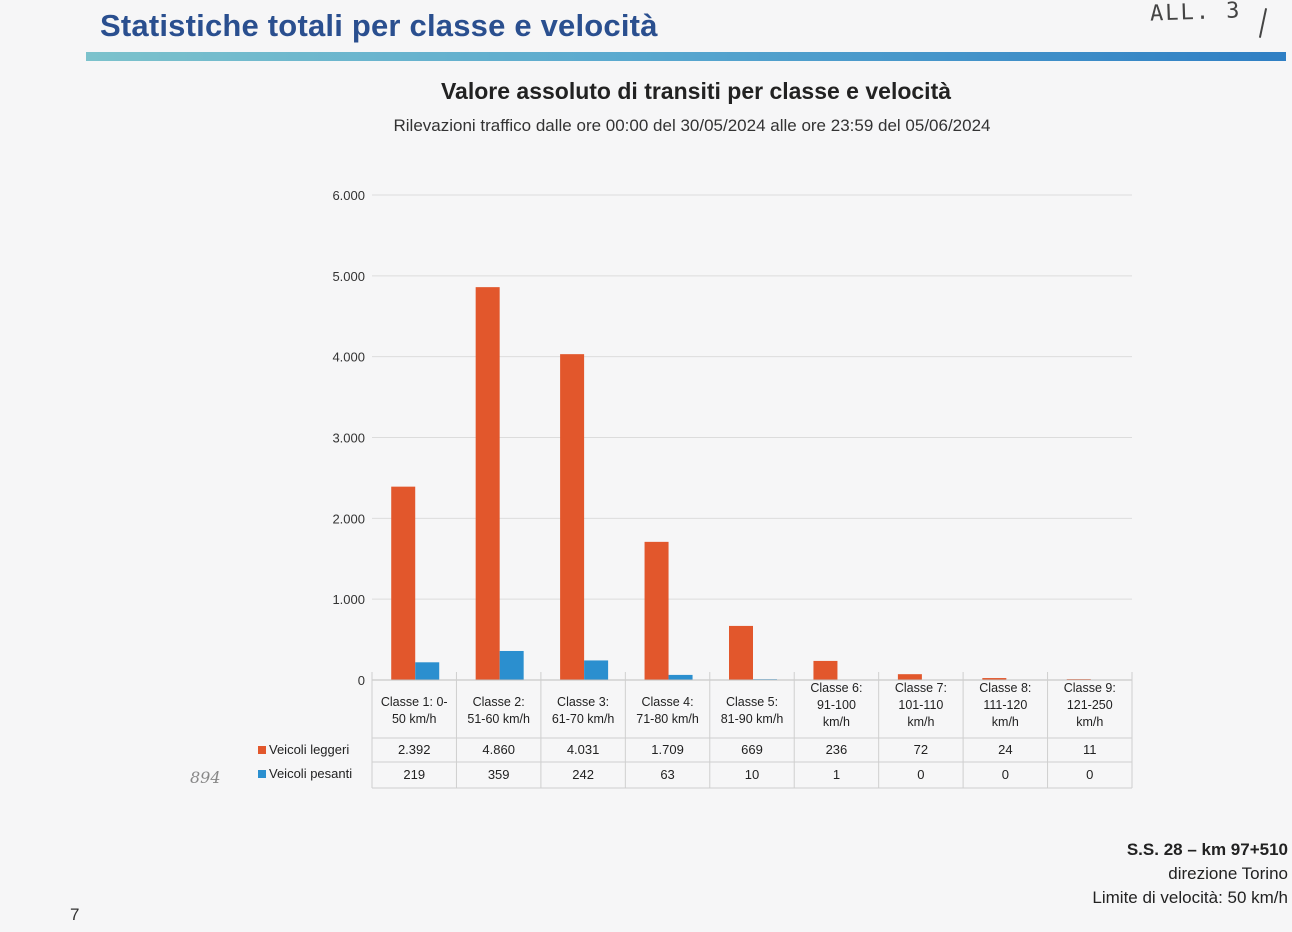  Describe the element at coordinates (348, 195) in the screenshot. I see `y-tick-label: 6.000` at that location.